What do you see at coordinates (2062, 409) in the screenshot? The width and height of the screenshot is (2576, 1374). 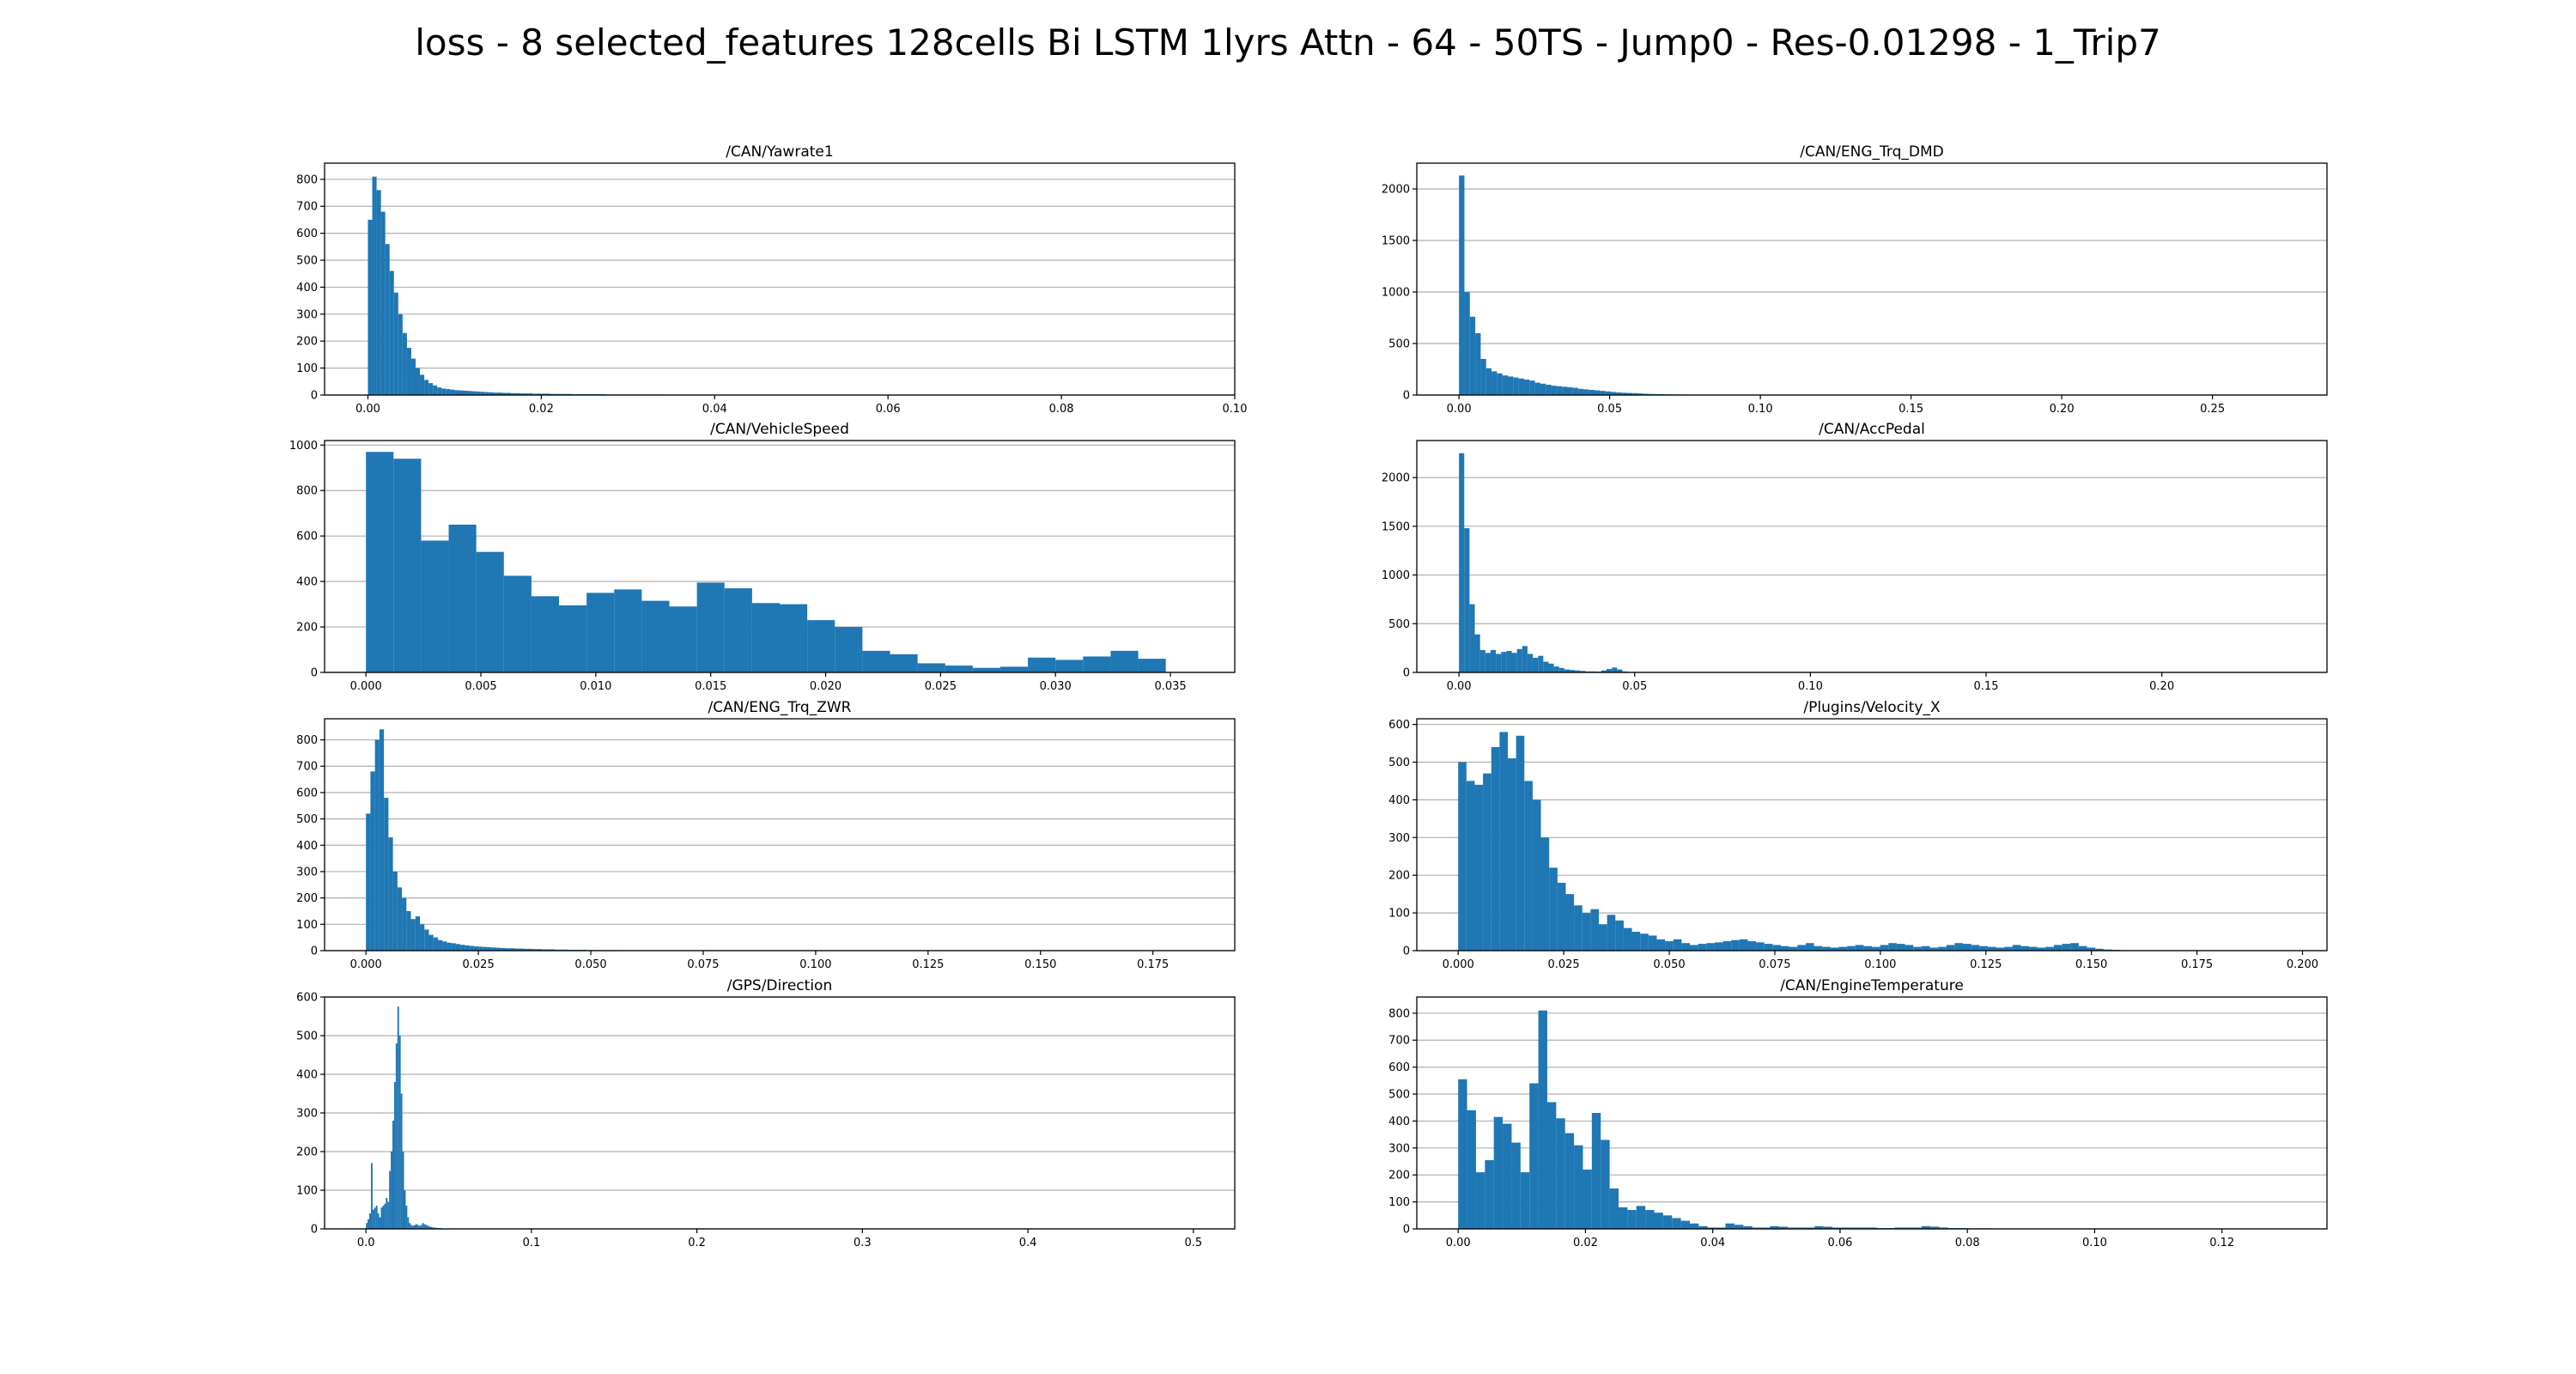 I see `x-tick-label: 0.20` at bounding box center [2062, 409].